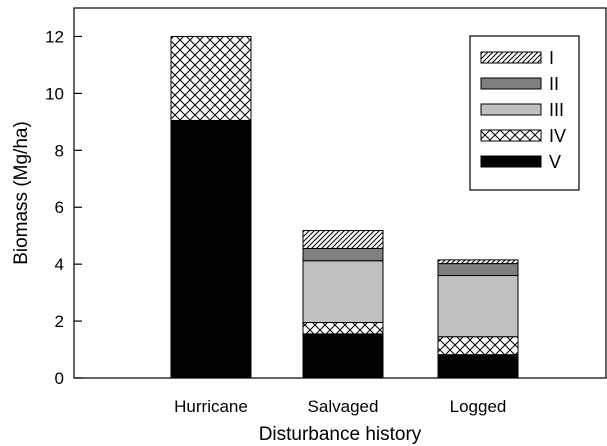 This screenshot has width=607, height=446. I want to click on x-tick-label: Logged, so click(478, 406).